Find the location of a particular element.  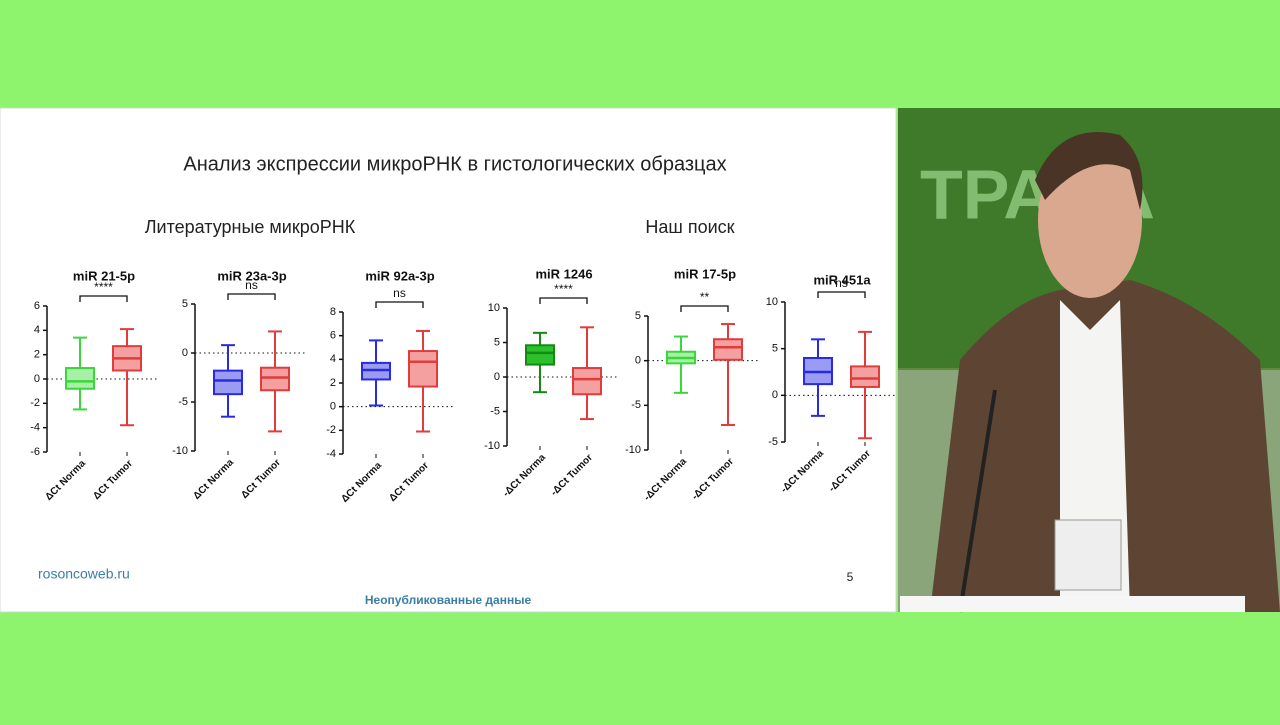

chart-title: miR 21-5p is located at coordinates (104, 275).